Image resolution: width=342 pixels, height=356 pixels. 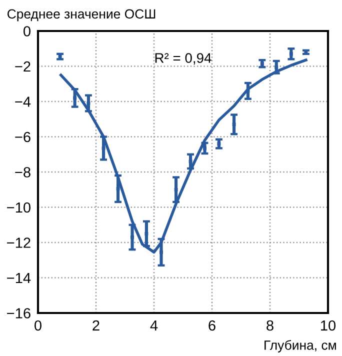 I want to click on x-axis-title: Глубина, см, so click(x=300, y=346).